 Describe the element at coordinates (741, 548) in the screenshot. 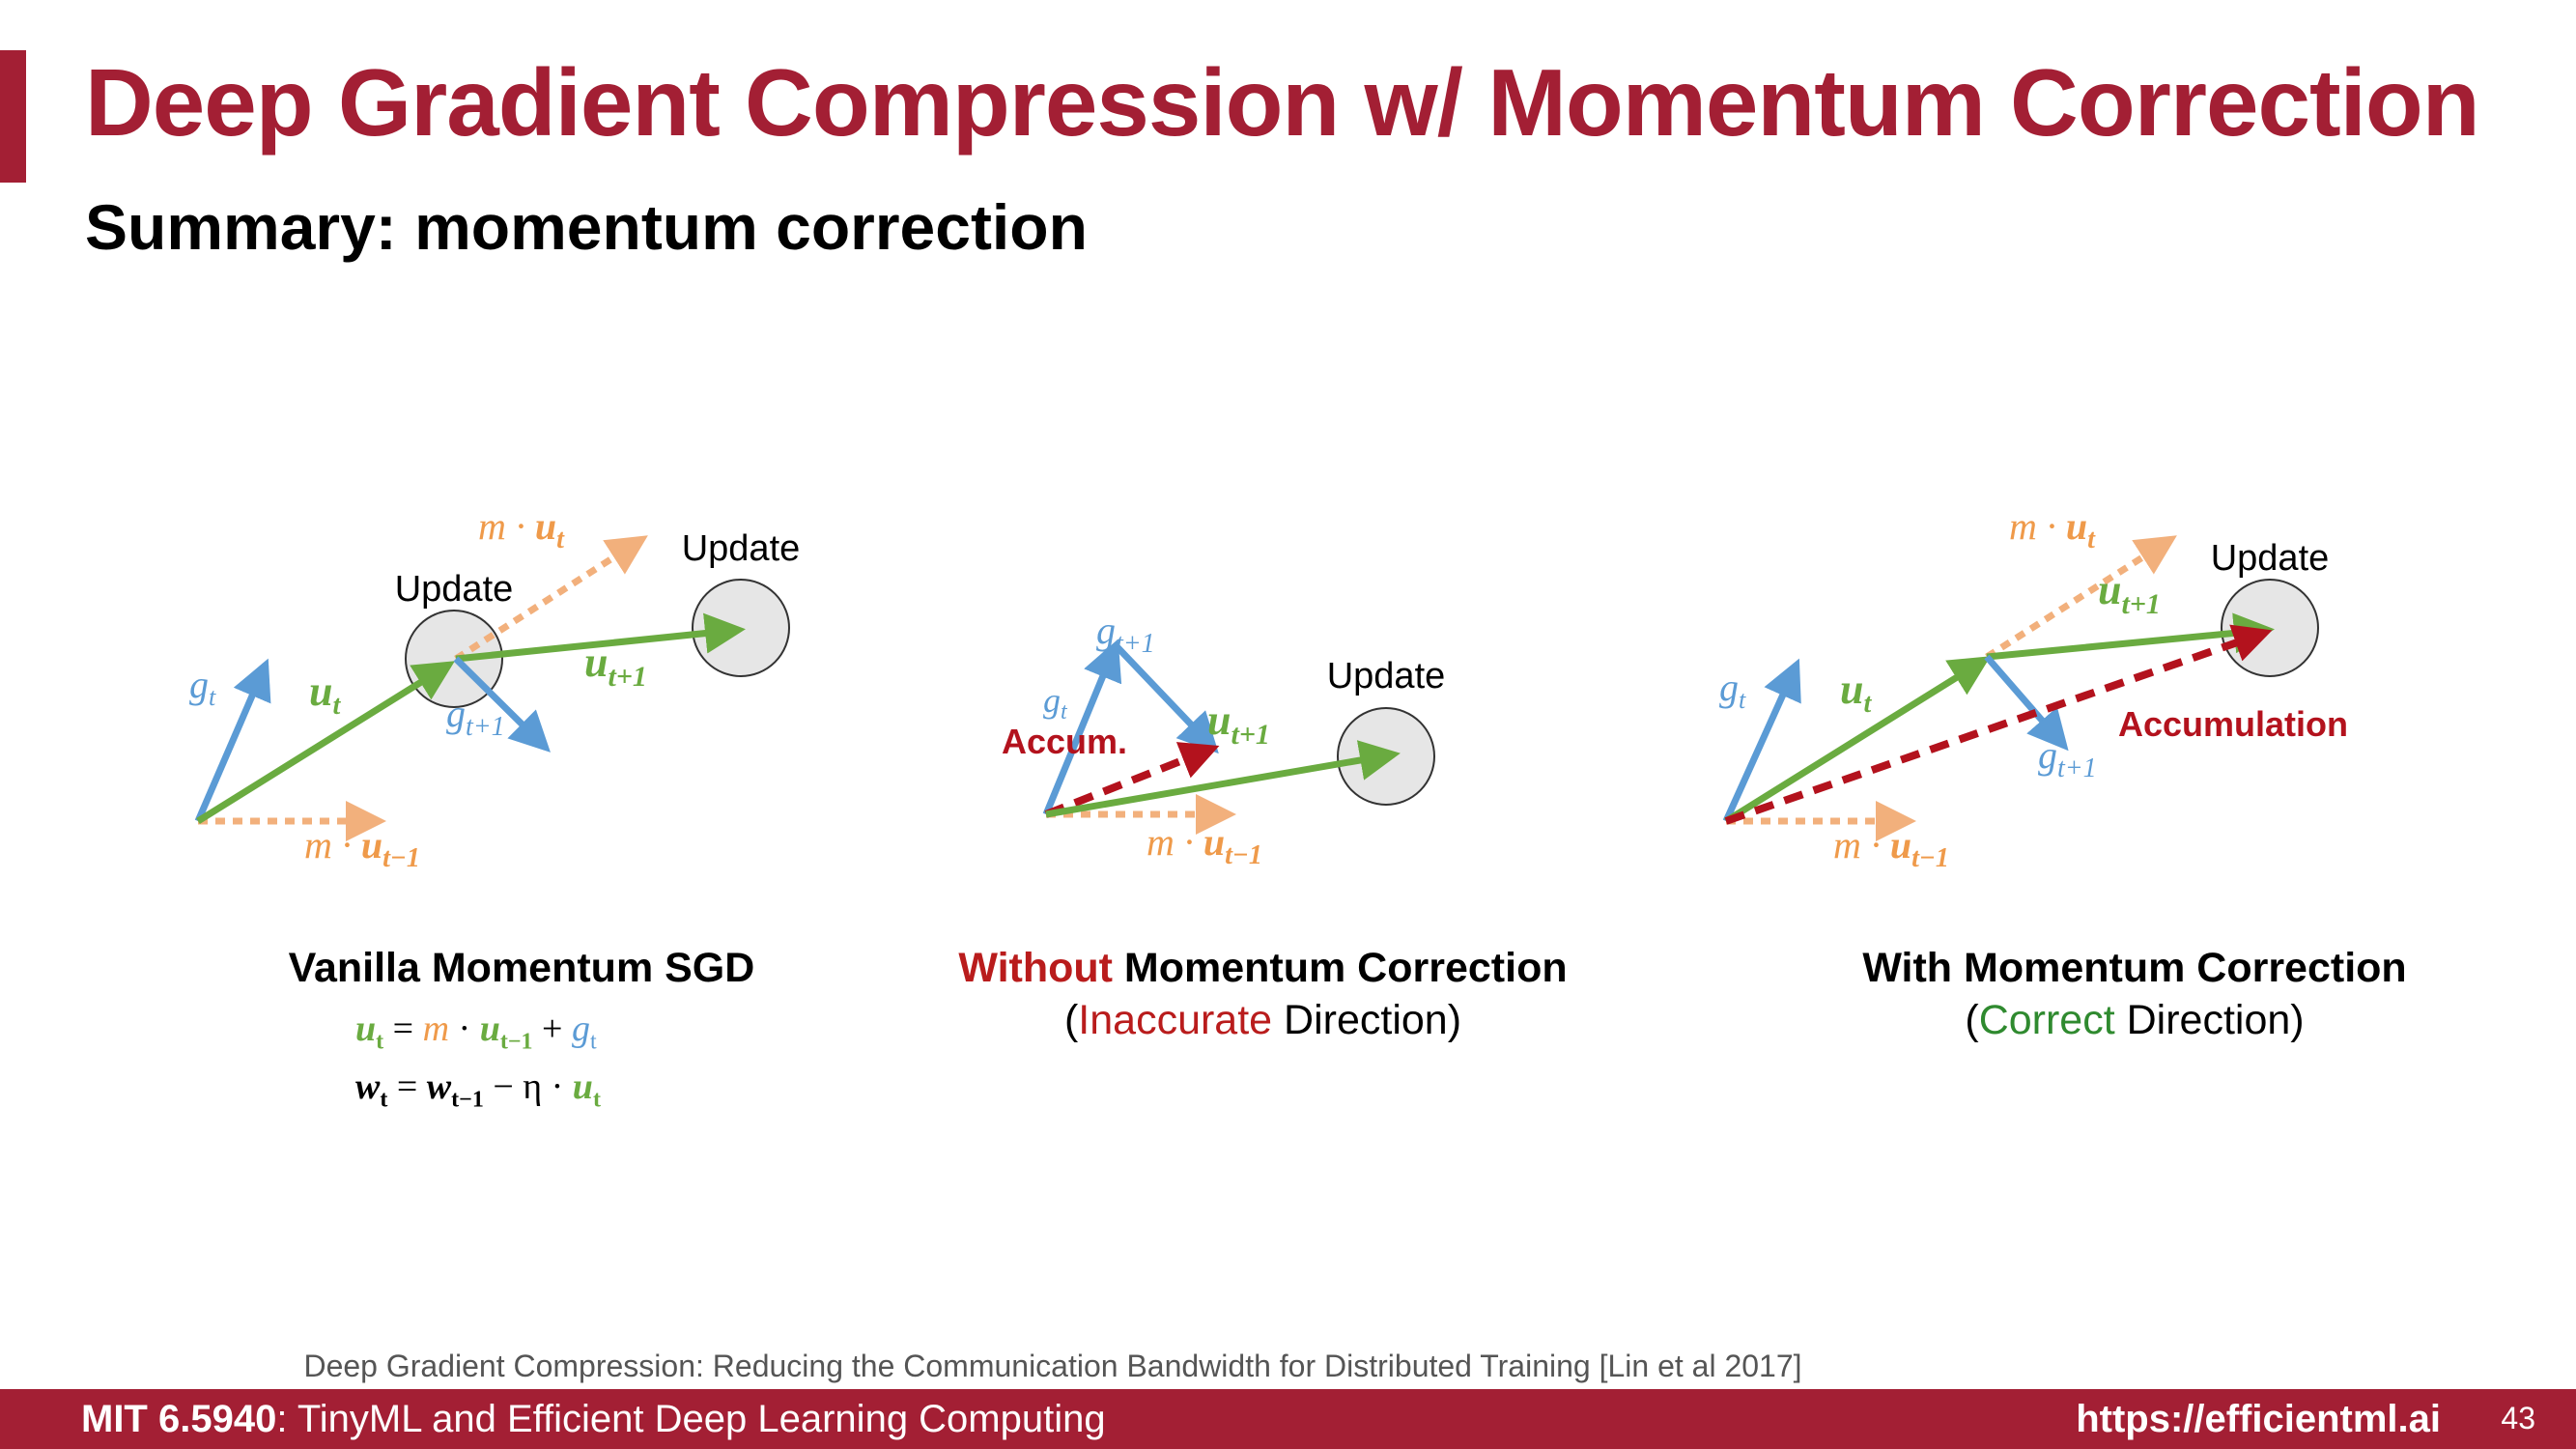

I see `update-label-2: Update` at that location.